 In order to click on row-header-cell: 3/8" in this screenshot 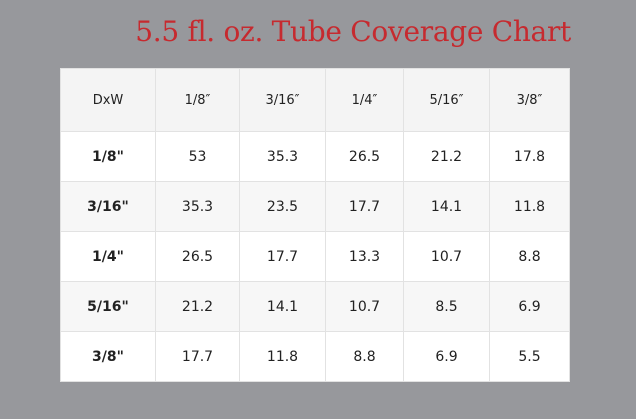, I will do `click(108, 356)`.